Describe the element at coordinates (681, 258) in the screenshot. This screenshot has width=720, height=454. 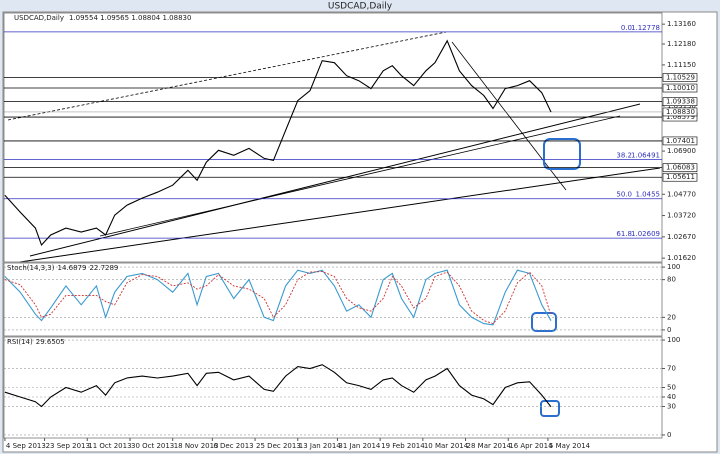
I see `y-tick-label: 1.01620` at that location.